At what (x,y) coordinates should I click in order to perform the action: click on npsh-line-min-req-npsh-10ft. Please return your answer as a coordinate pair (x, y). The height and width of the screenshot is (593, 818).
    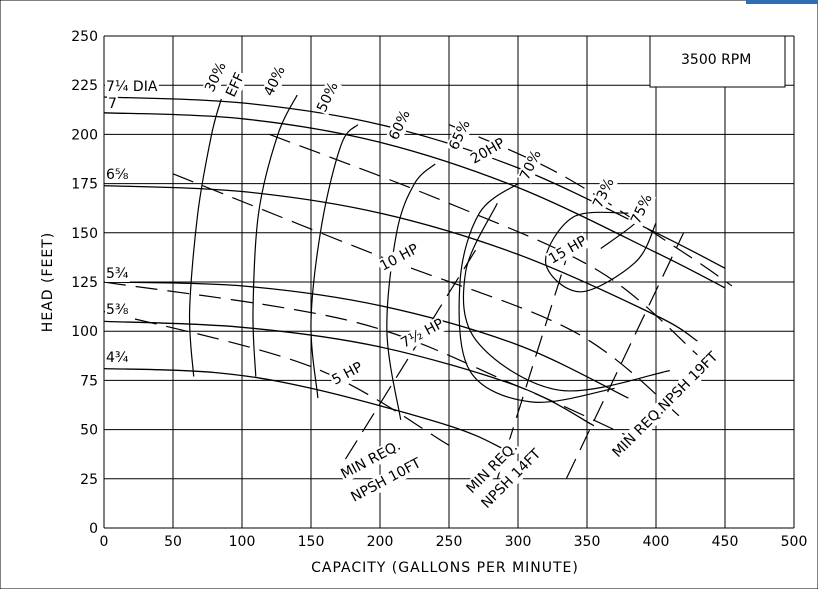
    Looking at the image, I should click on (411, 354).